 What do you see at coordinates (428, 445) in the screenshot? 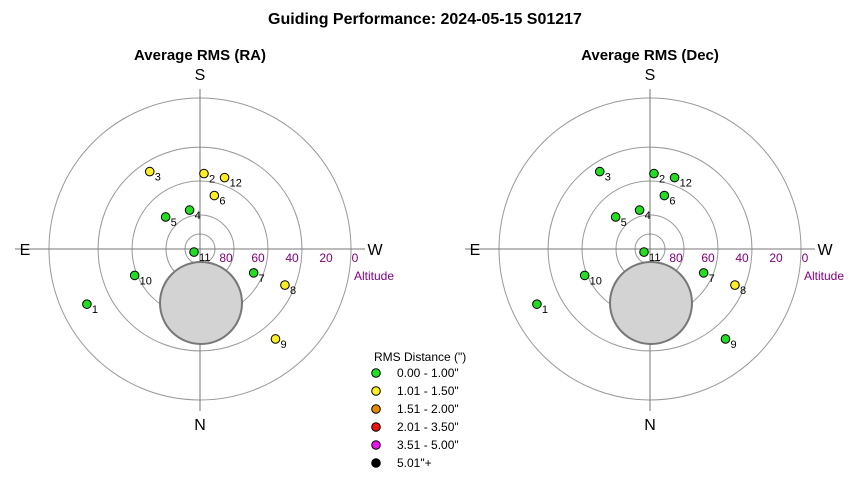
I see `legend-label: 3.51 - 5.00"` at bounding box center [428, 445].